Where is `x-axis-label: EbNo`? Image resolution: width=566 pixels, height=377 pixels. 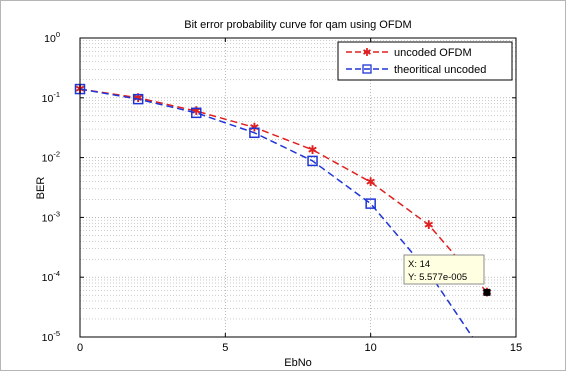
x-axis-label: EbNo is located at coordinates (298, 363).